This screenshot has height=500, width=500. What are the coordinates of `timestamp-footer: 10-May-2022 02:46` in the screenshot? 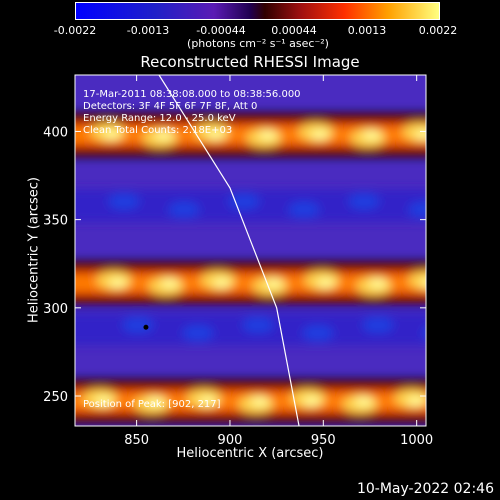 It's located at (425, 489).